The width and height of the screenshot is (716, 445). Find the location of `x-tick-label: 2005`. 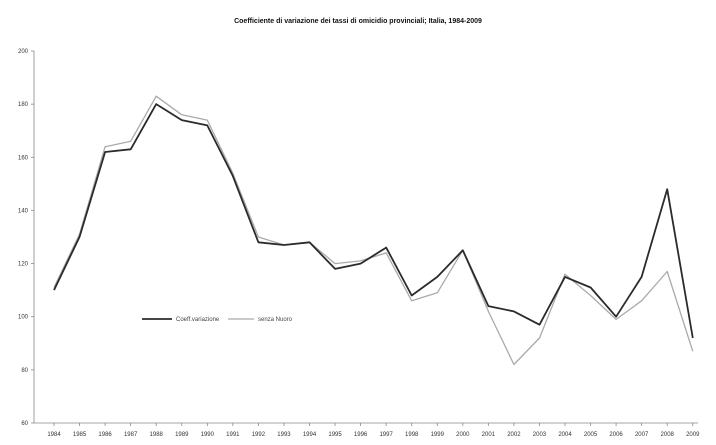

x-tick-label: 2005 is located at coordinates (591, 435).